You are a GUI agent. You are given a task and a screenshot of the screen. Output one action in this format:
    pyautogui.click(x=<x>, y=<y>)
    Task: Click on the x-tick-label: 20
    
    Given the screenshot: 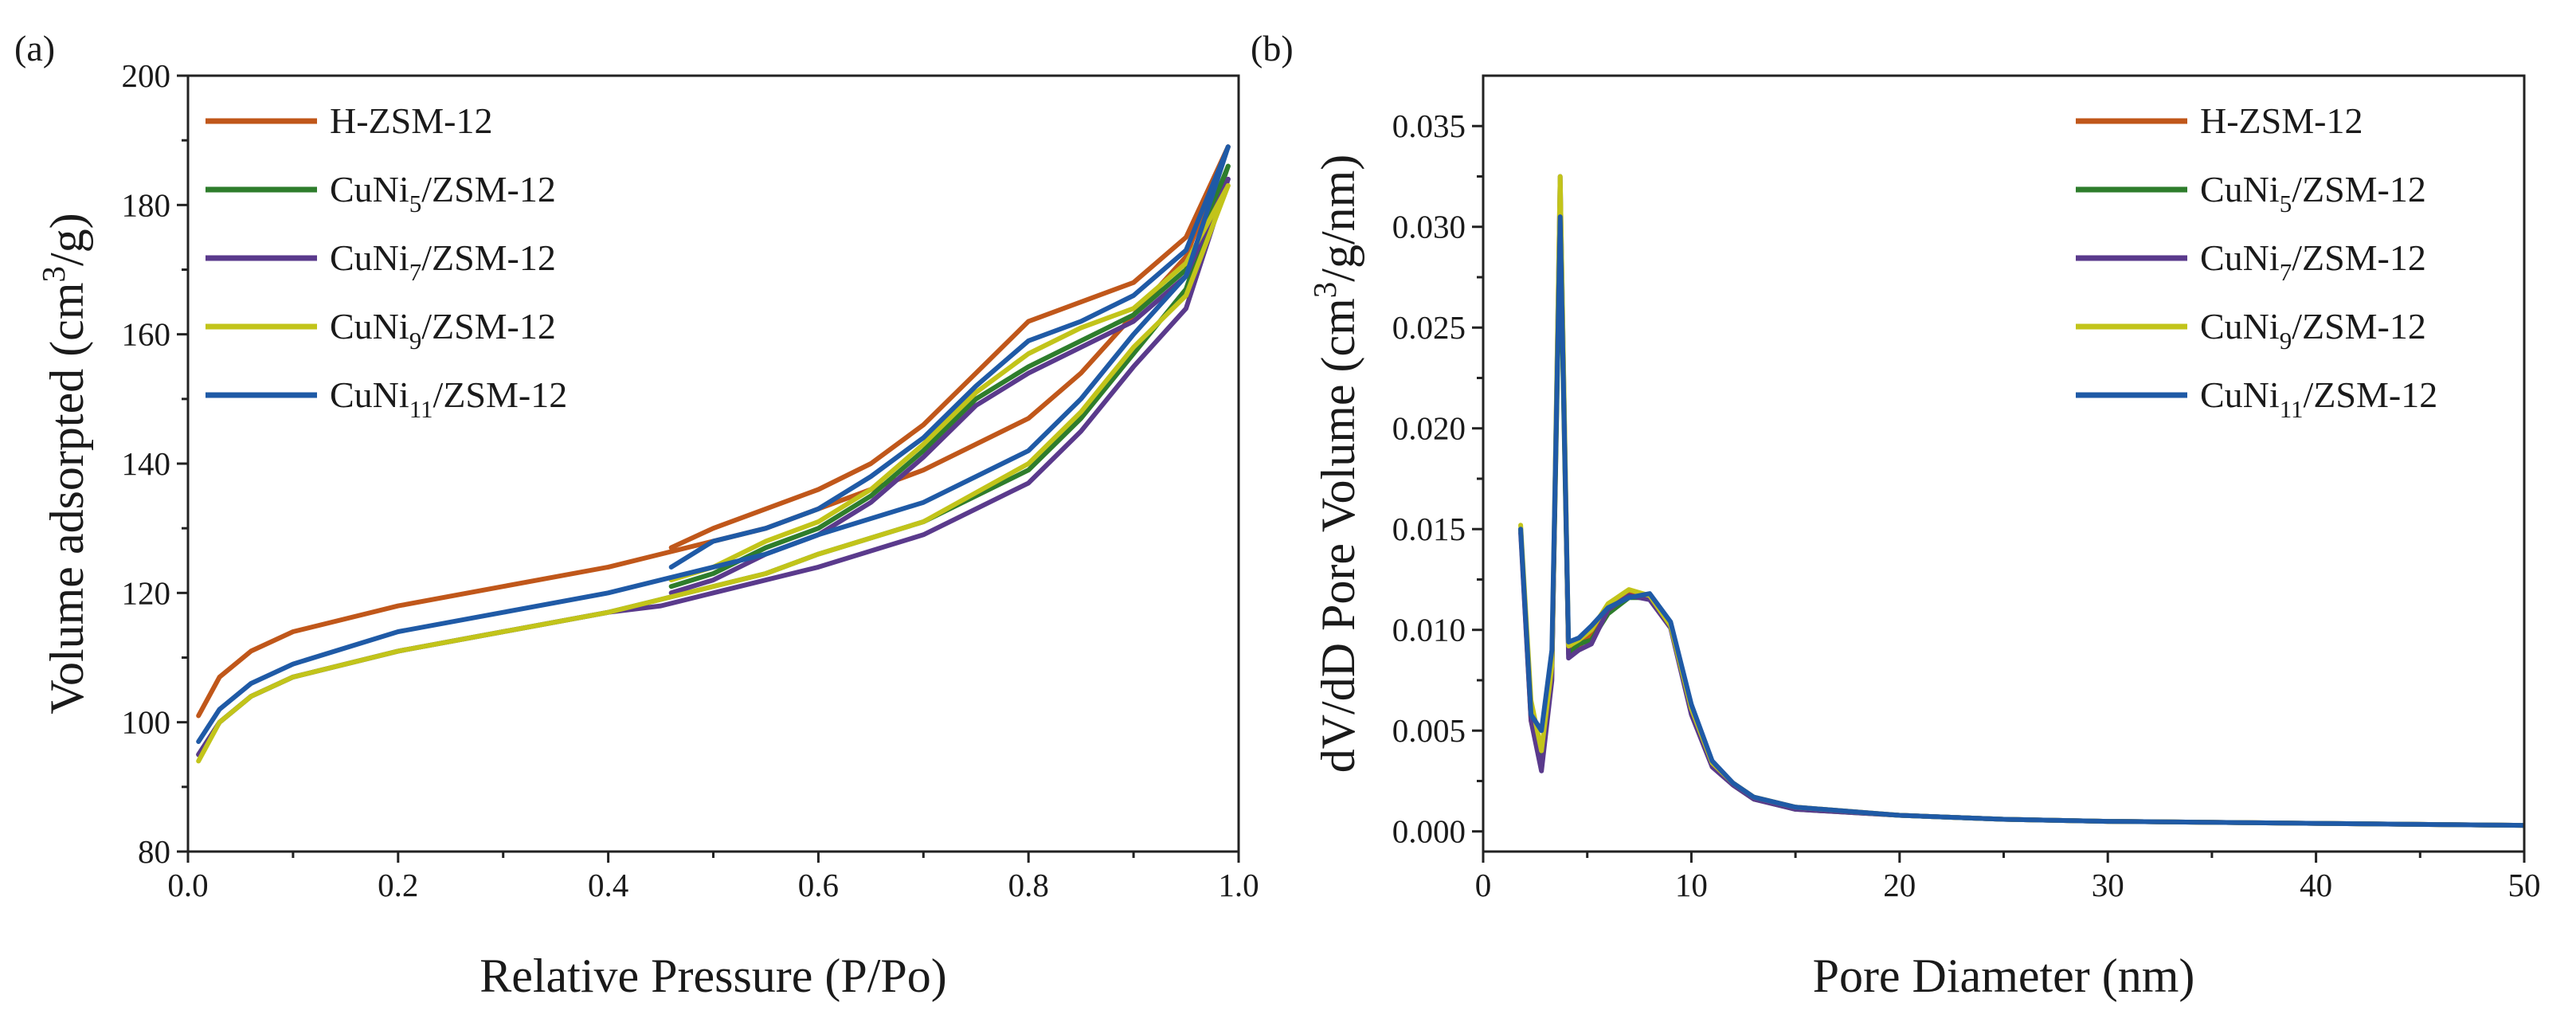 What is the action you would take?
    pyautogui.click(x=1899, y=885)
    